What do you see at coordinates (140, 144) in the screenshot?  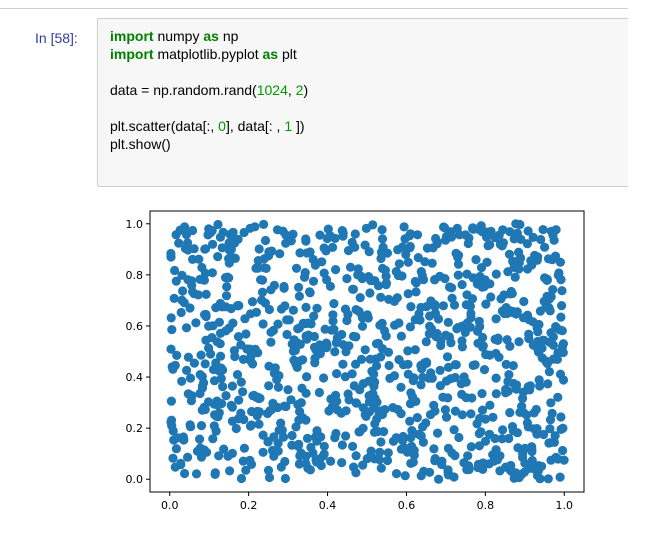 I see `code-token: plt.show()` at bounding box center [140, 144].